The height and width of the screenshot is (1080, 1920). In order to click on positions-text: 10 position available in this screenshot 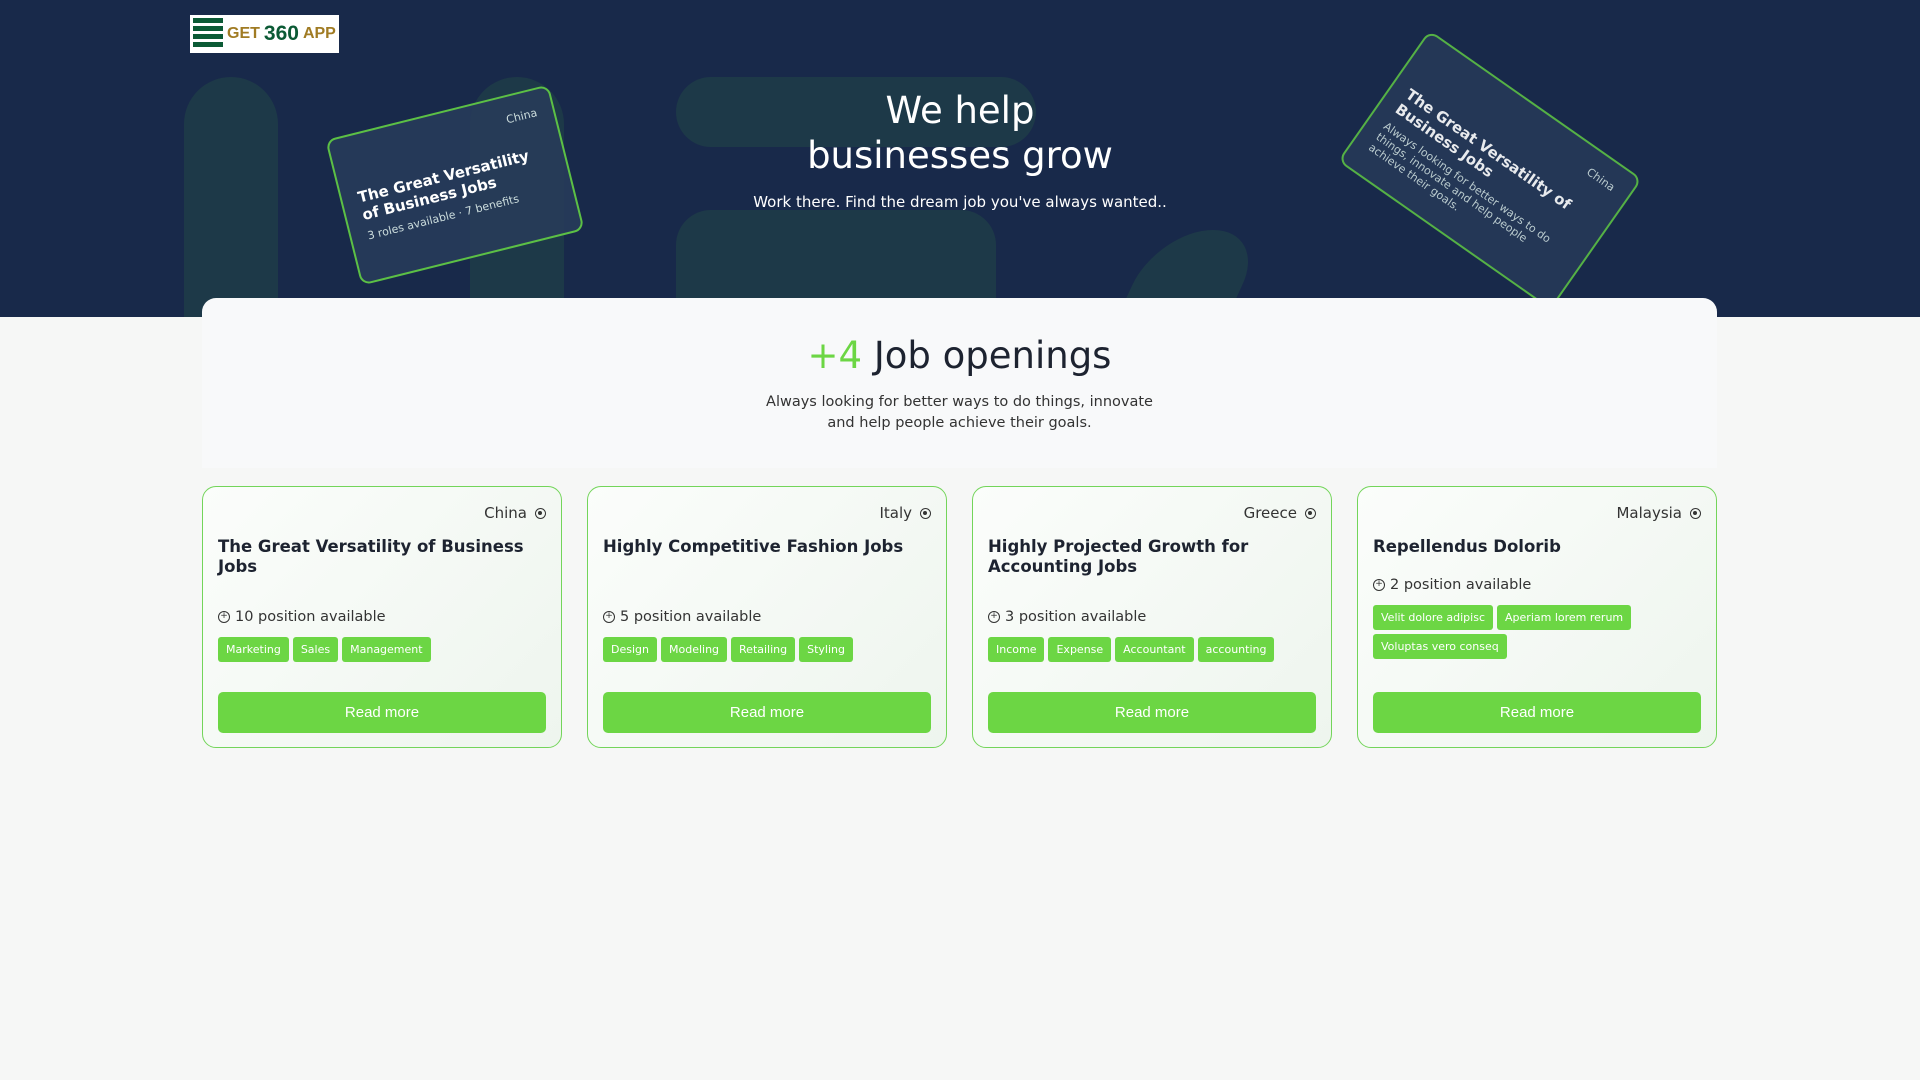, I will do `click(310, 617)`.